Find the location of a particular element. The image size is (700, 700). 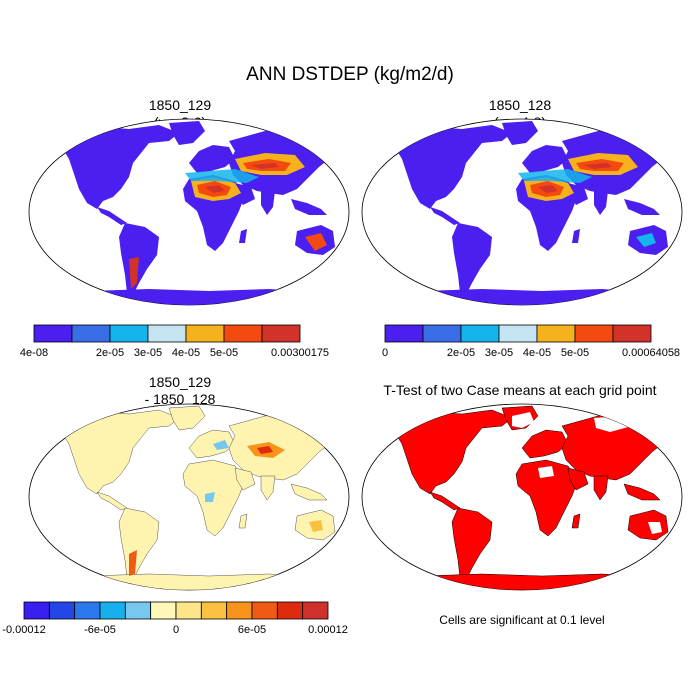

map-3-patagonia is located at coordinates (133, 563).